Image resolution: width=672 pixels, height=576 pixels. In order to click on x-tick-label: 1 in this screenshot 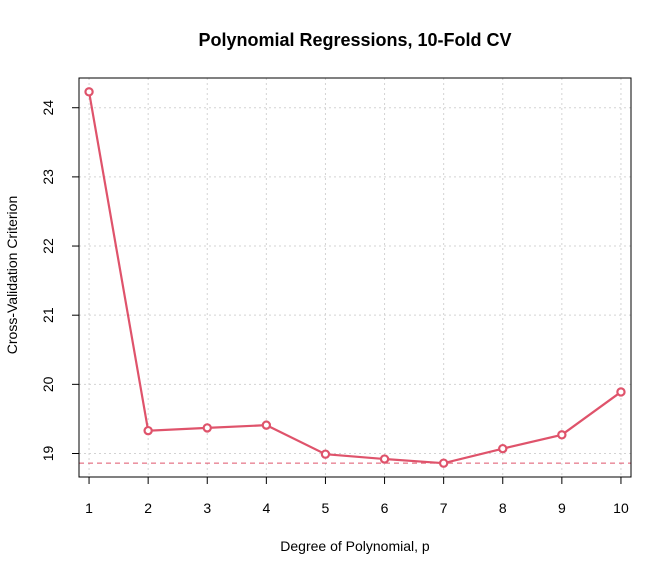, I will do `click(89, 508)`.